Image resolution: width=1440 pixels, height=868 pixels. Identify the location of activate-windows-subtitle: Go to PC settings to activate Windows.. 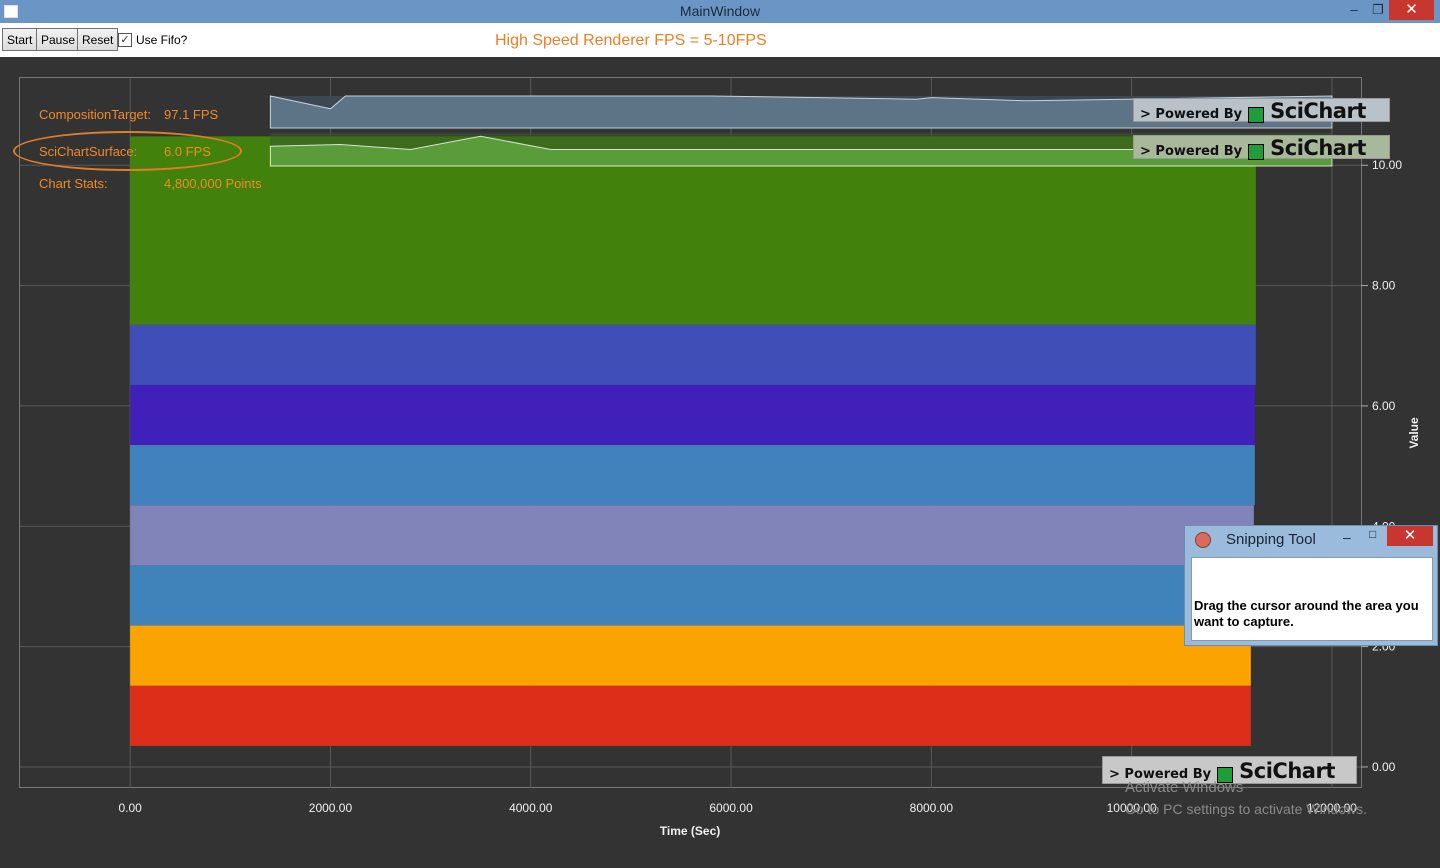
(1246, 809).